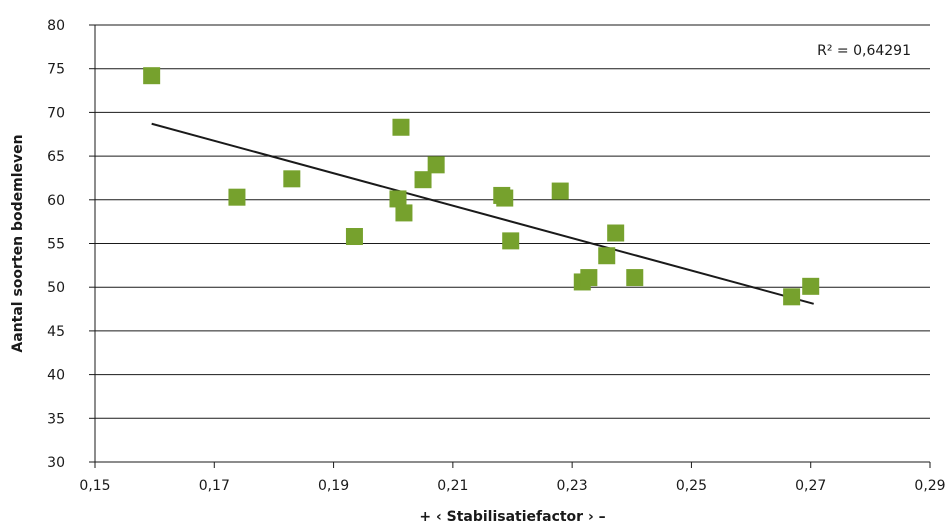  Describe the element at coordinates (56, 70) in the screenshot. I see `y-tick-label: 75` at that location.